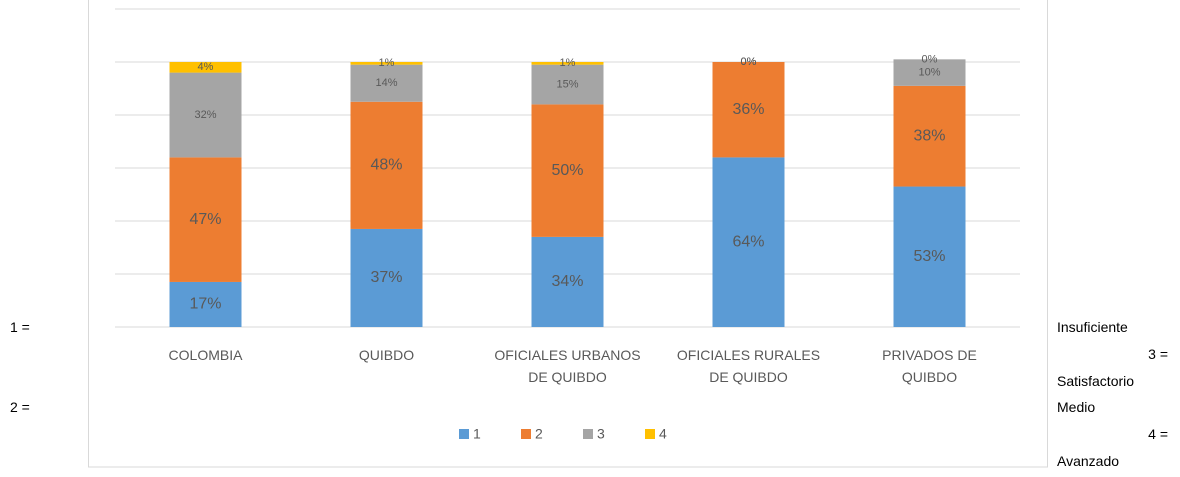  What do you see at coordinates (20, 407) in the screenshot?
I see `note: 2 =` at bounding box center [20, 407].